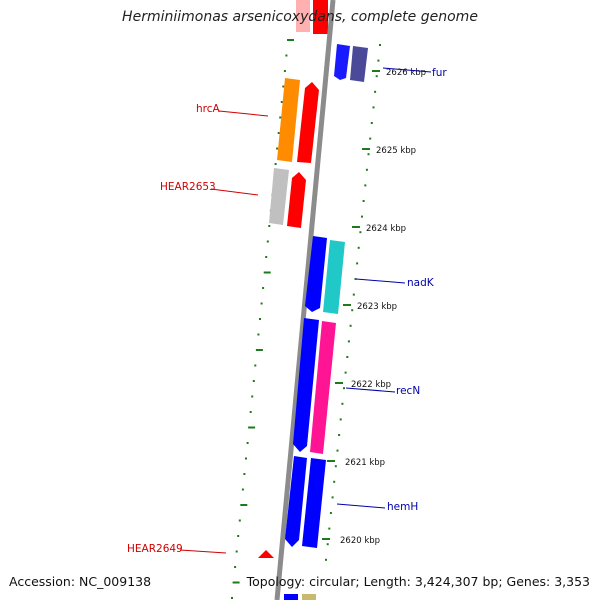  I want to click on gene-nadK, so click(325, 275).